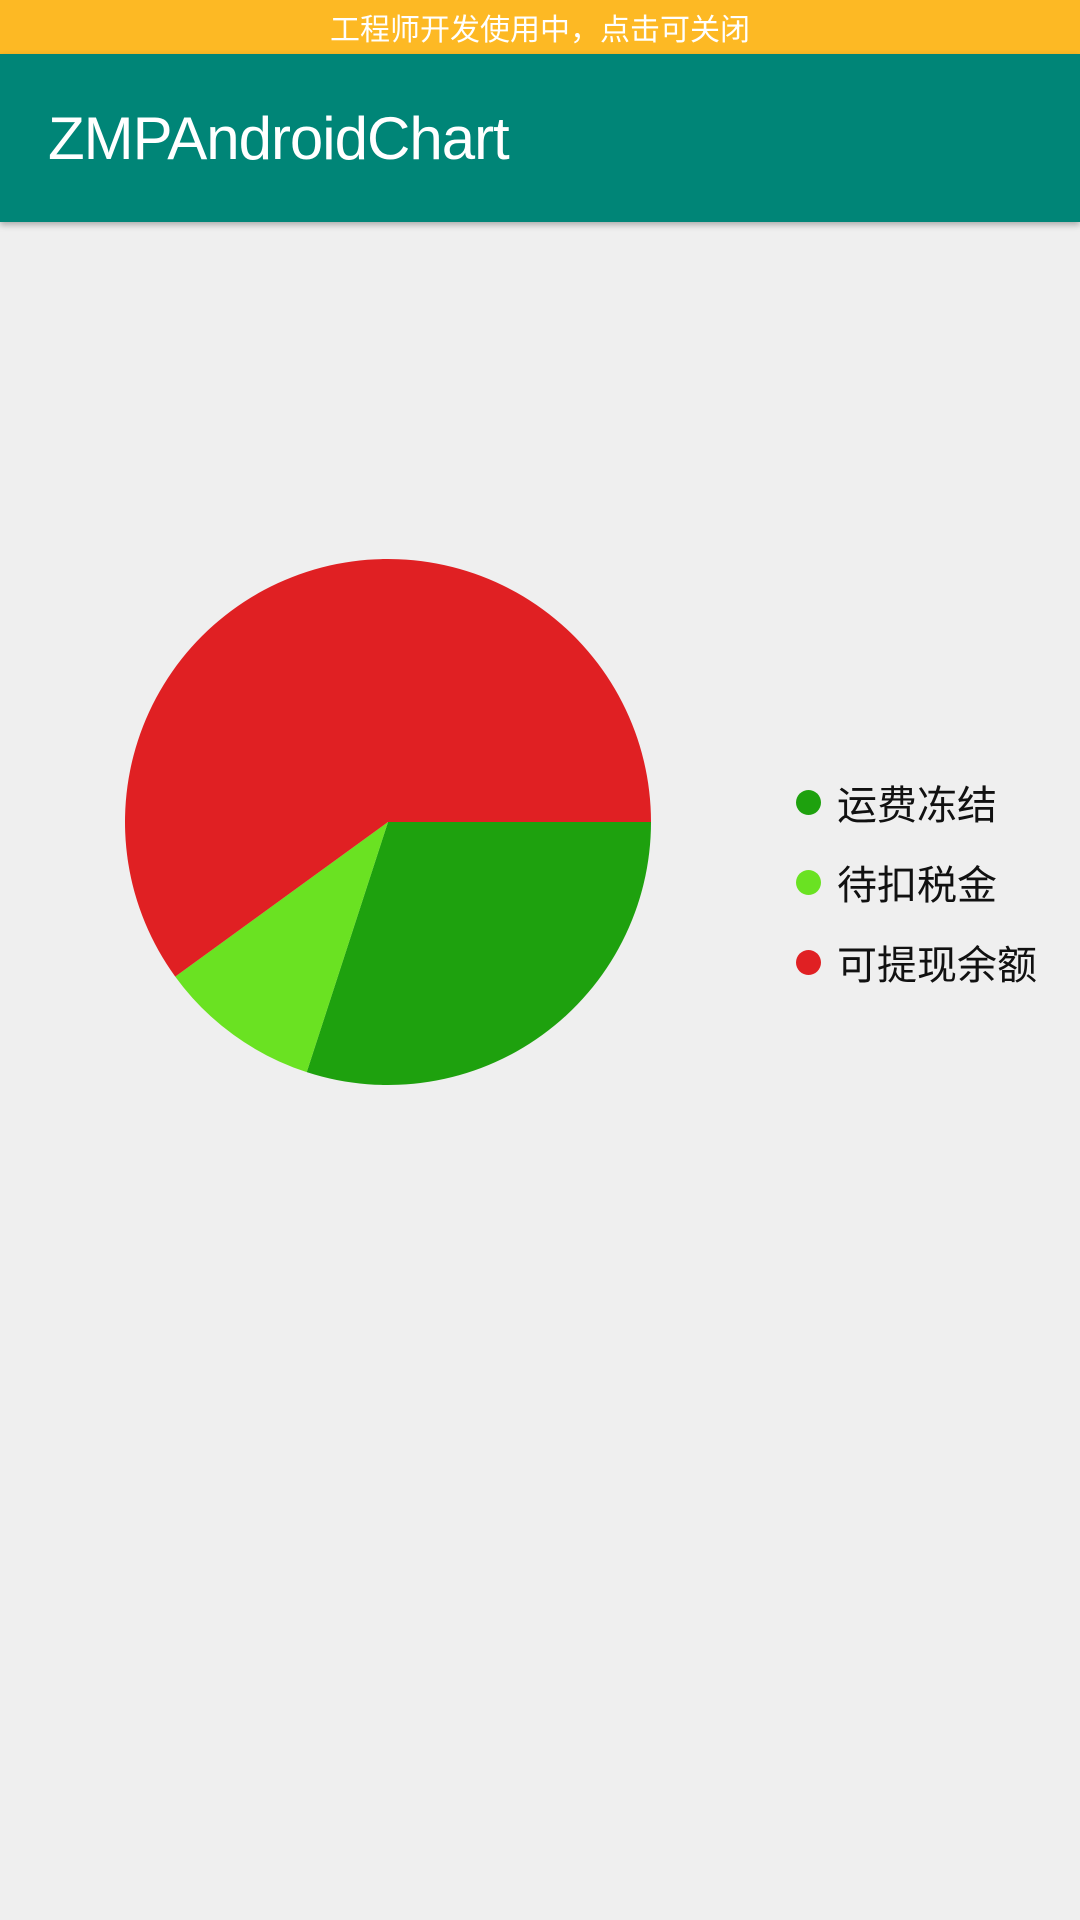  What do you see at coordinates (540, 138) in the screenshot?
I see `app-toolbar: ZMPAndroidChart` at bounding box center [540, 138].